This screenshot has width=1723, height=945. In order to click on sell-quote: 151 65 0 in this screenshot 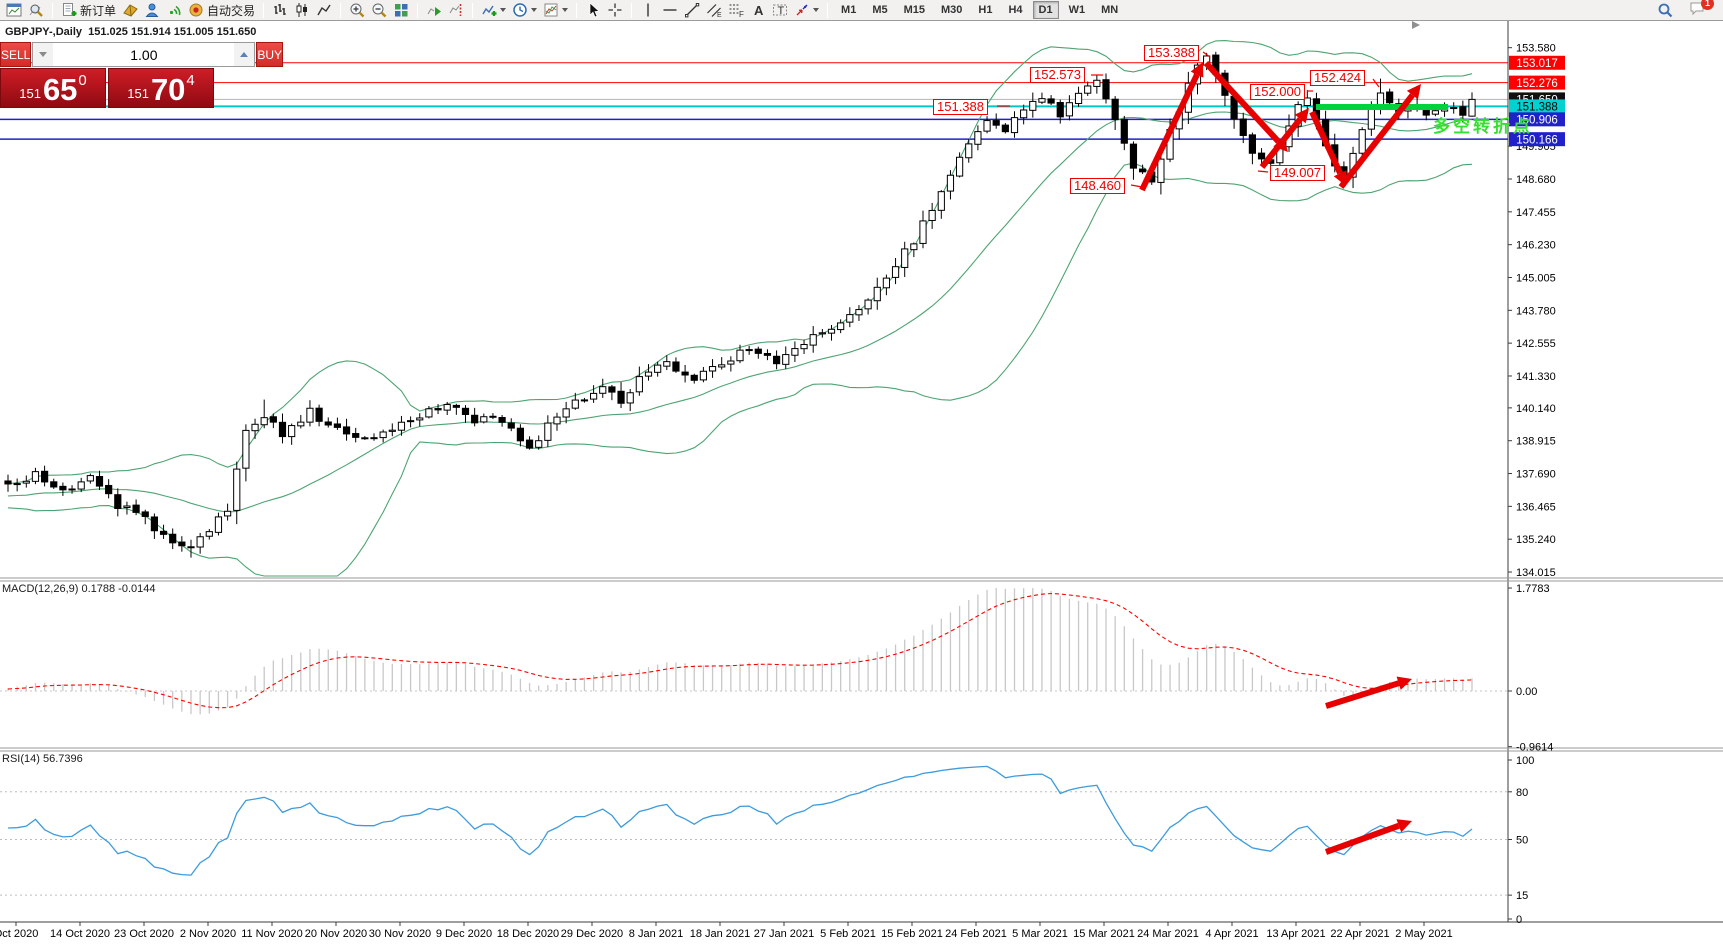, I will do `click(53, 88)`.